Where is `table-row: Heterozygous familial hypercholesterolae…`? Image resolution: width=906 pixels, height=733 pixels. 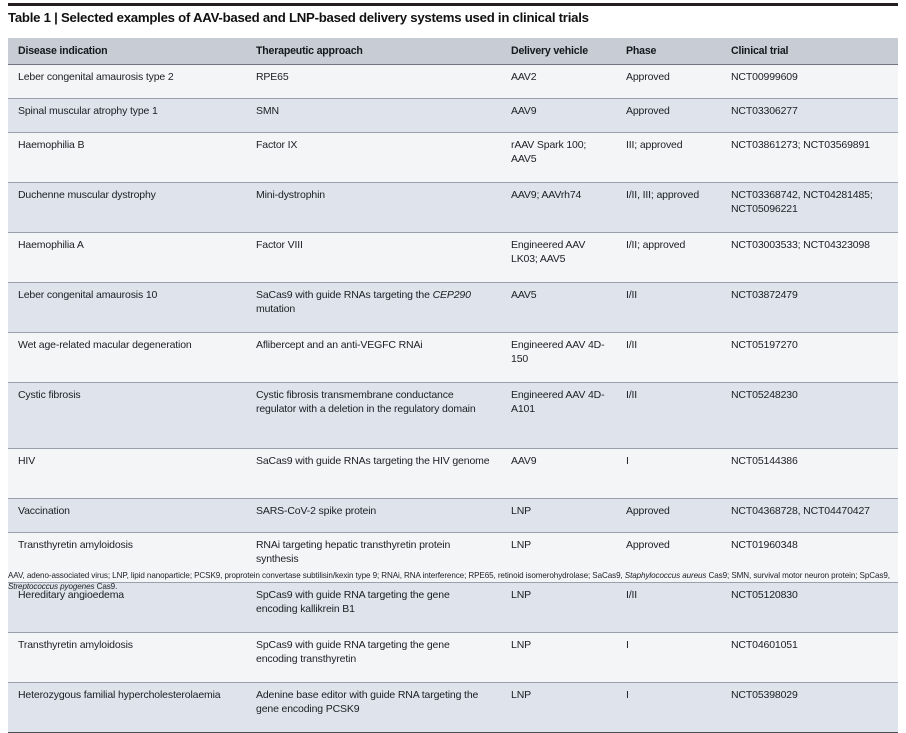
table-row: Heterozygous familial hypercholesterolae… is located at coordinates (453, 707).